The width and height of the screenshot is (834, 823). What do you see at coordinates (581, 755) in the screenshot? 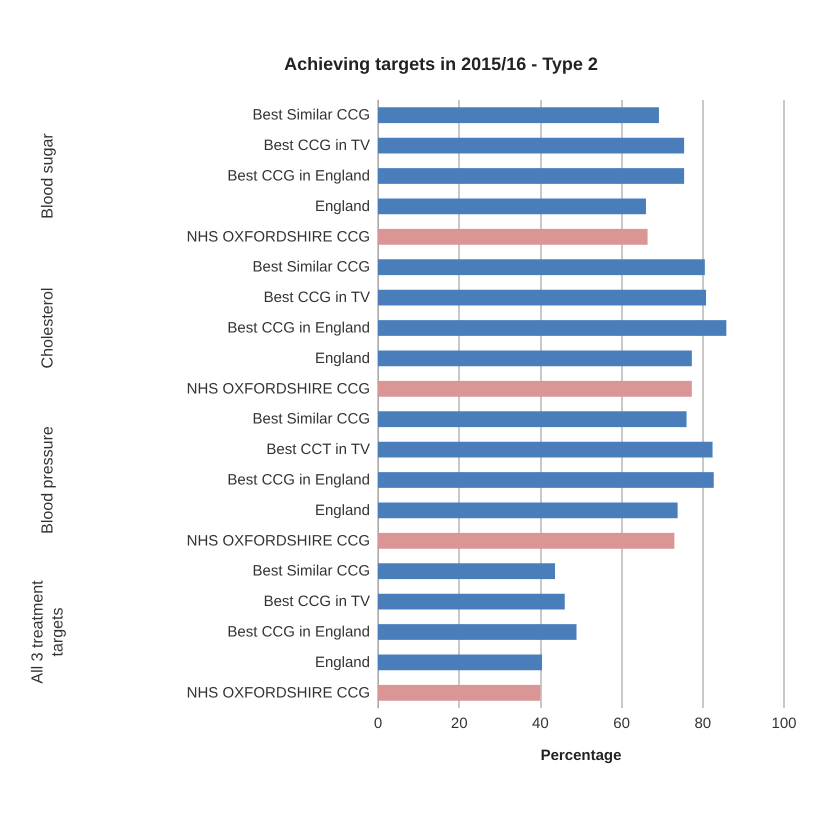
I see `x-axis-title: Percentage` at bounding box center [581, 755].